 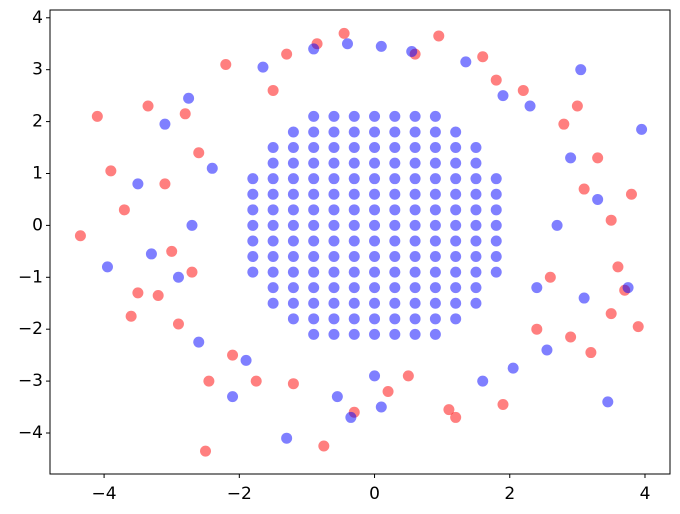 I want to click on x-tick-label: 4, so click(x=645, y=494).